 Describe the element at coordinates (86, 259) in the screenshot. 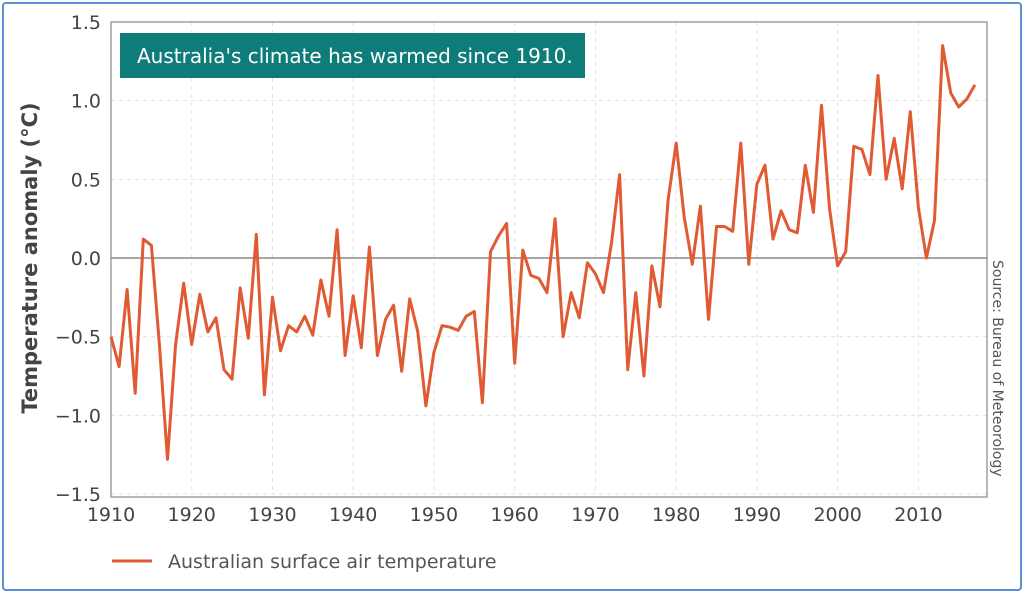

I see `y-tick-label: 0.0` at that location.